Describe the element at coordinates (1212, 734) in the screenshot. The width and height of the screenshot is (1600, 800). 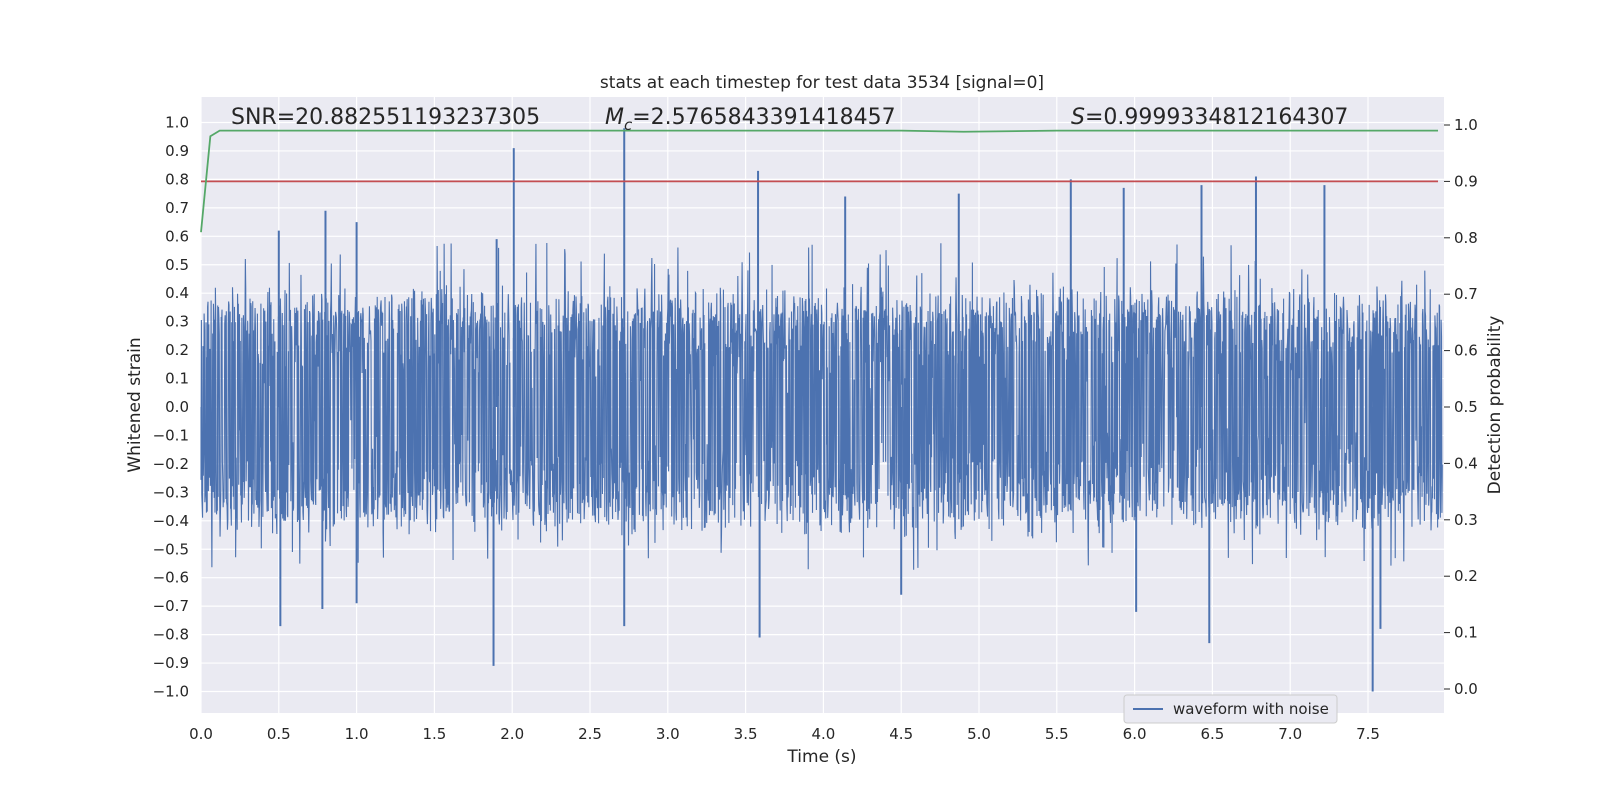
I see `x-tick-label: 6.5` at that location.